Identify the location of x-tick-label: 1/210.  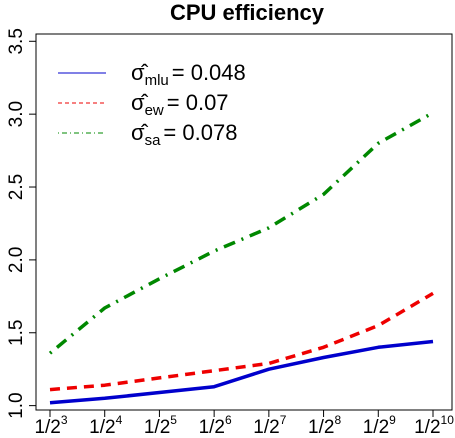
(434, 425).